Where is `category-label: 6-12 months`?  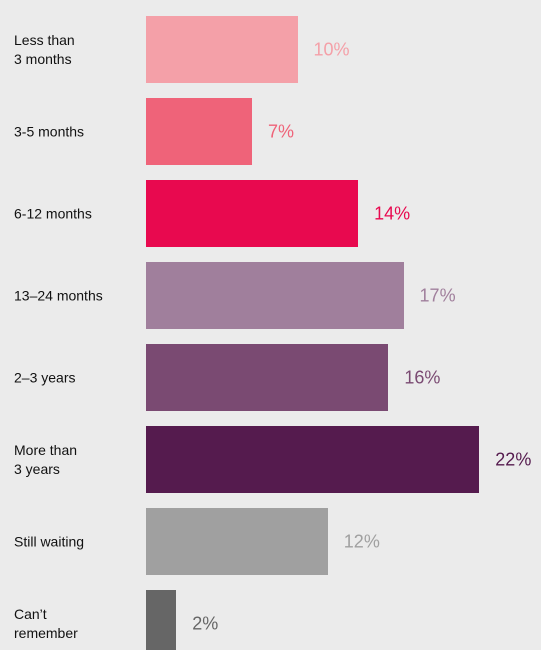 category-label: 6-12 months is located at coordinates (53, 213).